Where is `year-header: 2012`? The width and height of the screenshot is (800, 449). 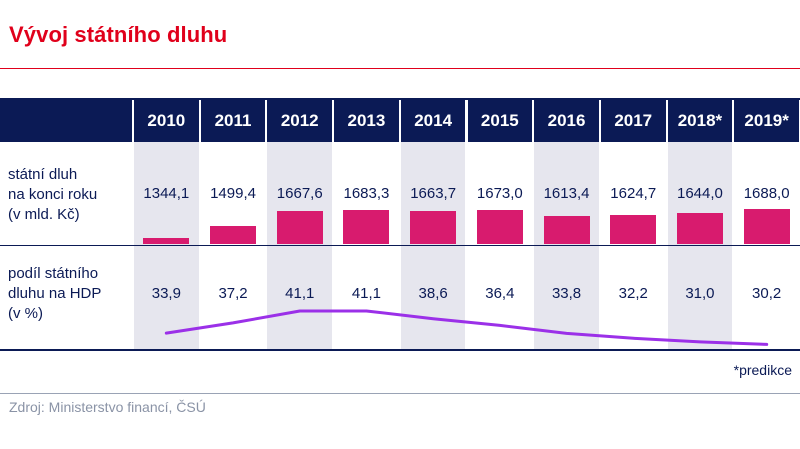
year-header: 2012 is located at coordinates (300, 121).